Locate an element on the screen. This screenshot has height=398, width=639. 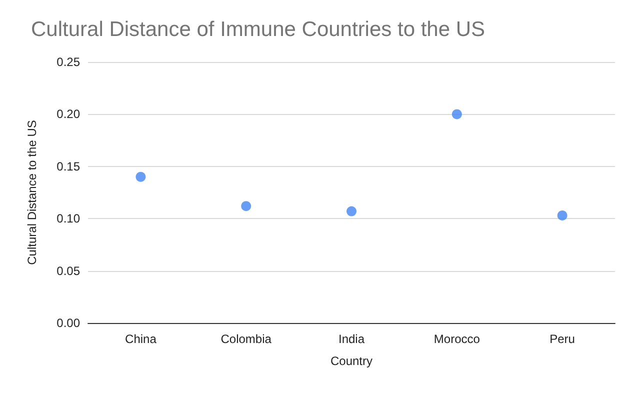
y-tick-label: 0.25 is located at coordinates (68, 62).